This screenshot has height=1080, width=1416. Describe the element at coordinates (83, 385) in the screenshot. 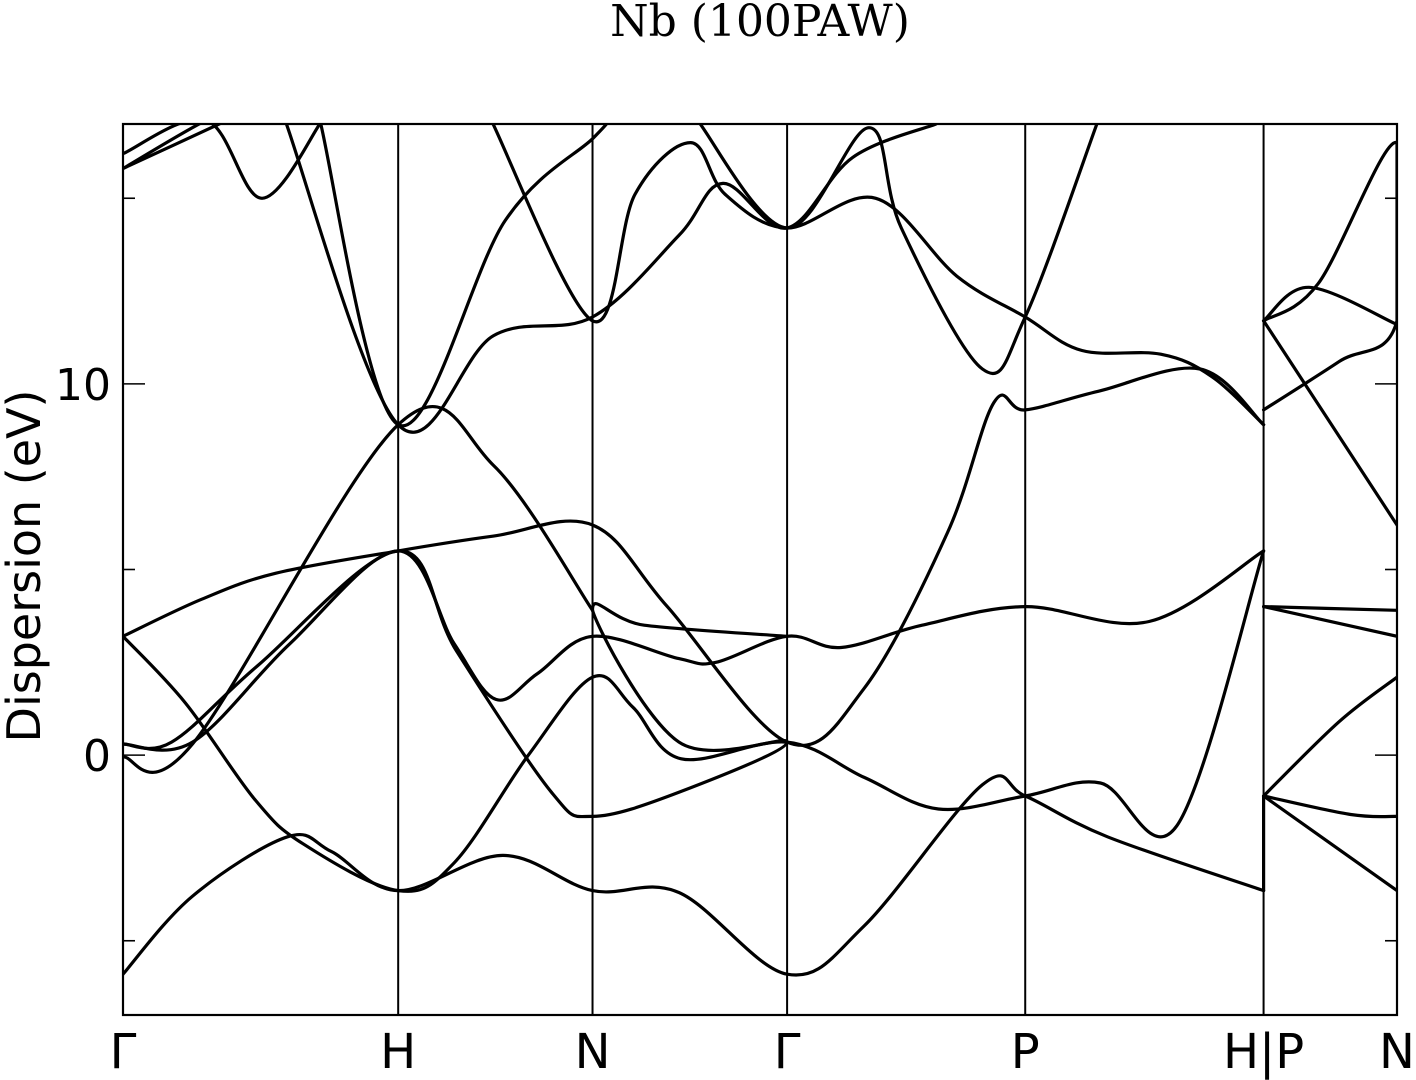

I see `y-tick-label: 10` at that location.